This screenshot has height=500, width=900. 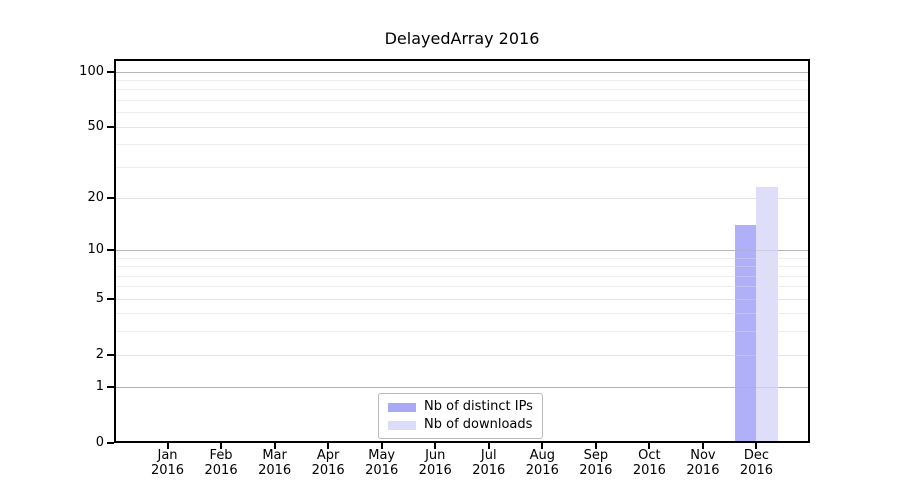 I want to click on chart-title: DelayedArray 2016, so click(x=462, y=38).